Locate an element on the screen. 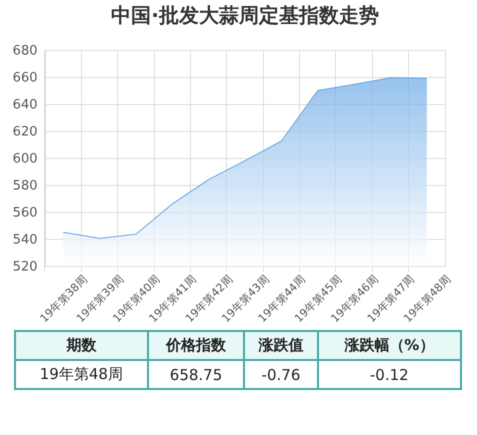 This screenshot has height=435, width=477. y-tick-label: 660 is located at coordinates (25, 78).